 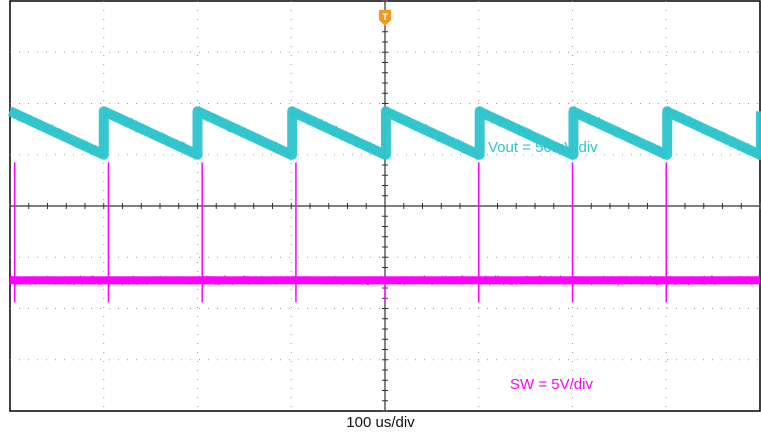 I want to click on trigger-icon, so click(x=385, y=18).